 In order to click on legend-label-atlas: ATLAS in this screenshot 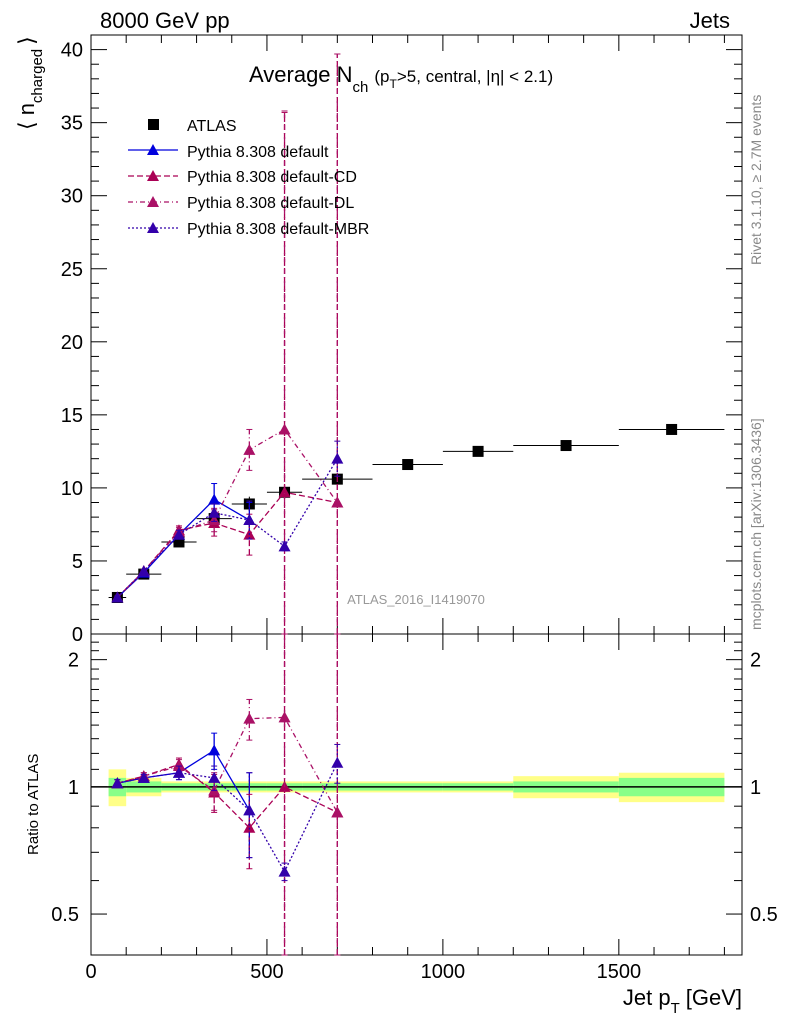, I will do `click(212, 126)`.